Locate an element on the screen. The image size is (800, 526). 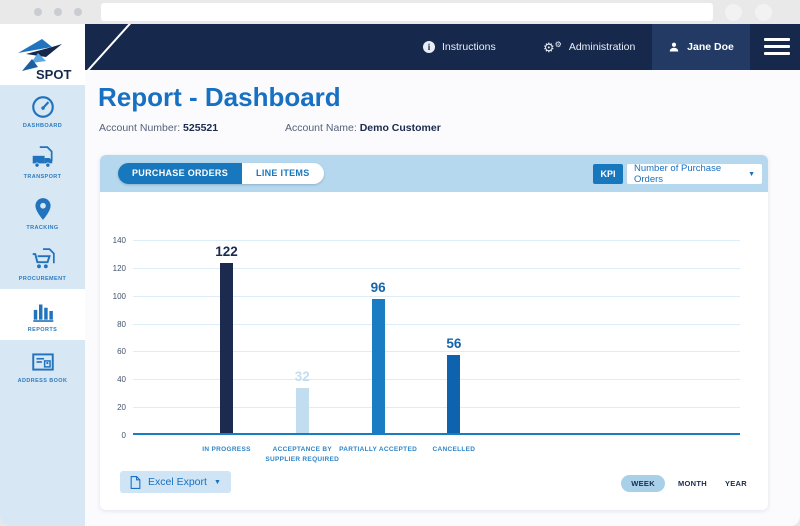
y-tick-label: 0 is located at coordinates (123, 435).